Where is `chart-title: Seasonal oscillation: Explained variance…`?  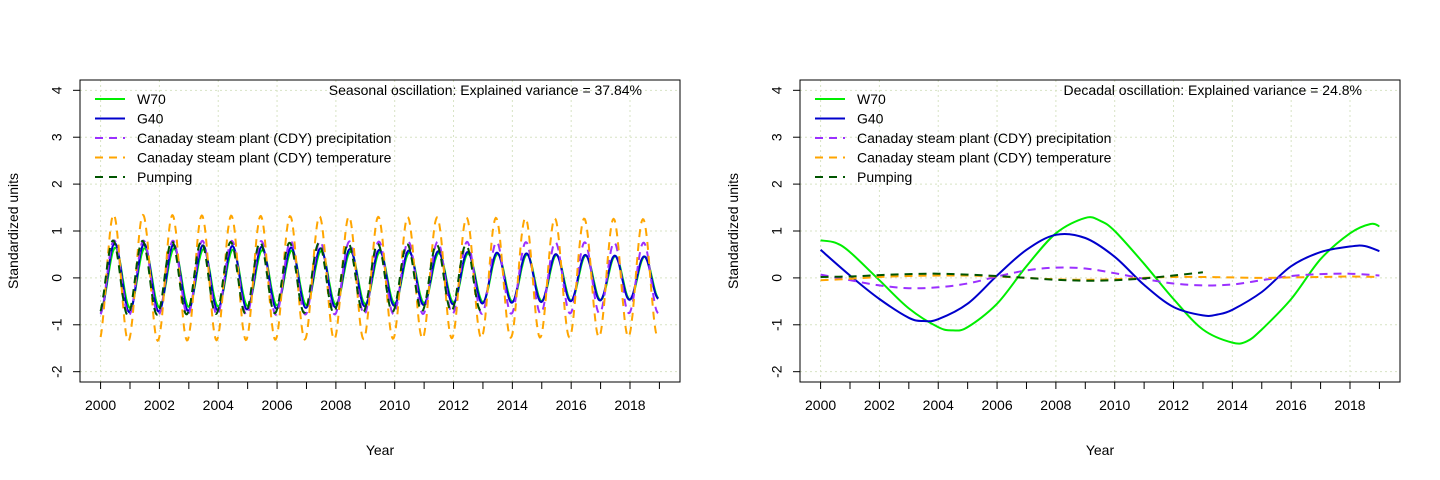 chart-title: Seasonal oscillation: Explained variance… is located at coordinates (485, 90).